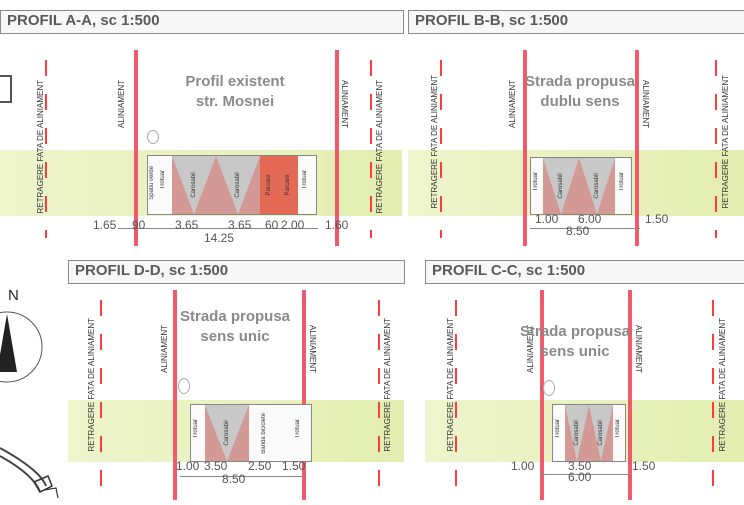 The width and height of the screenshot is (744, 505). I want to click on dim-a-2: 90, so click(139, 225).